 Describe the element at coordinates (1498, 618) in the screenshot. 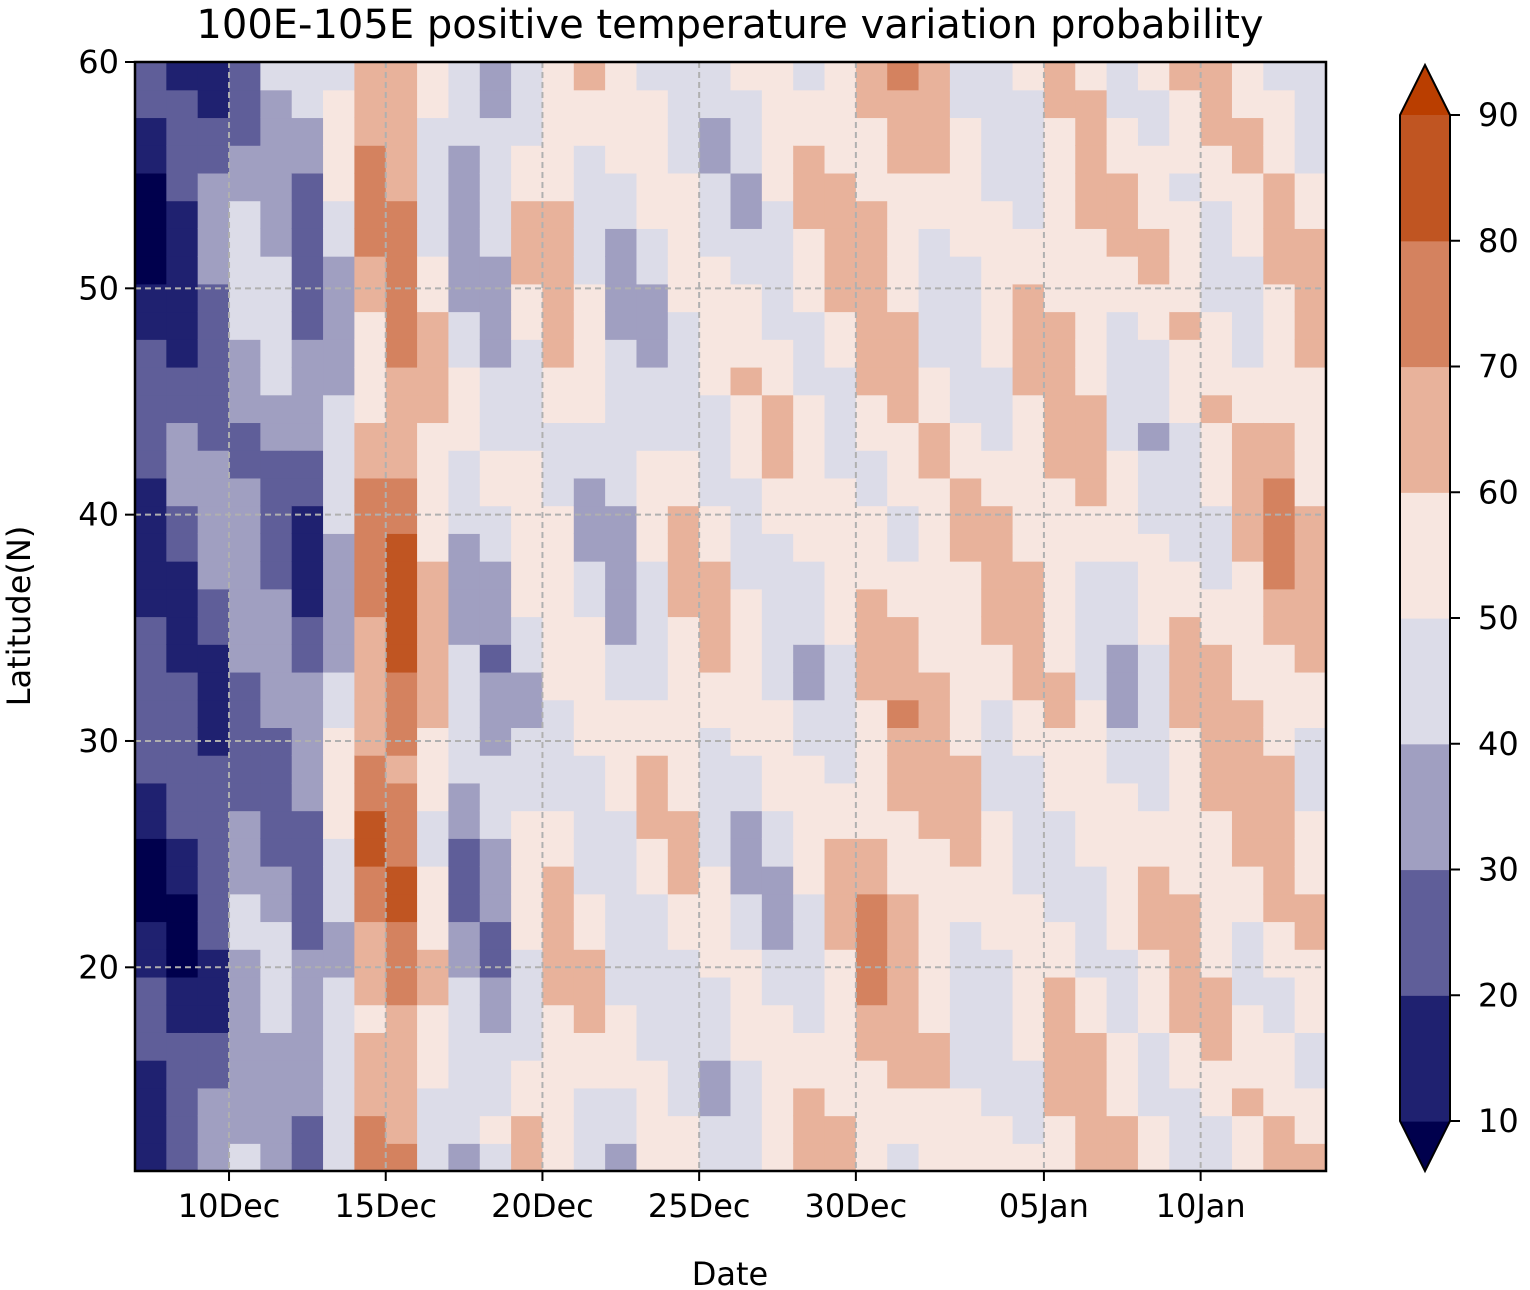

I see `colorbar-tick-label: 50` at that location.